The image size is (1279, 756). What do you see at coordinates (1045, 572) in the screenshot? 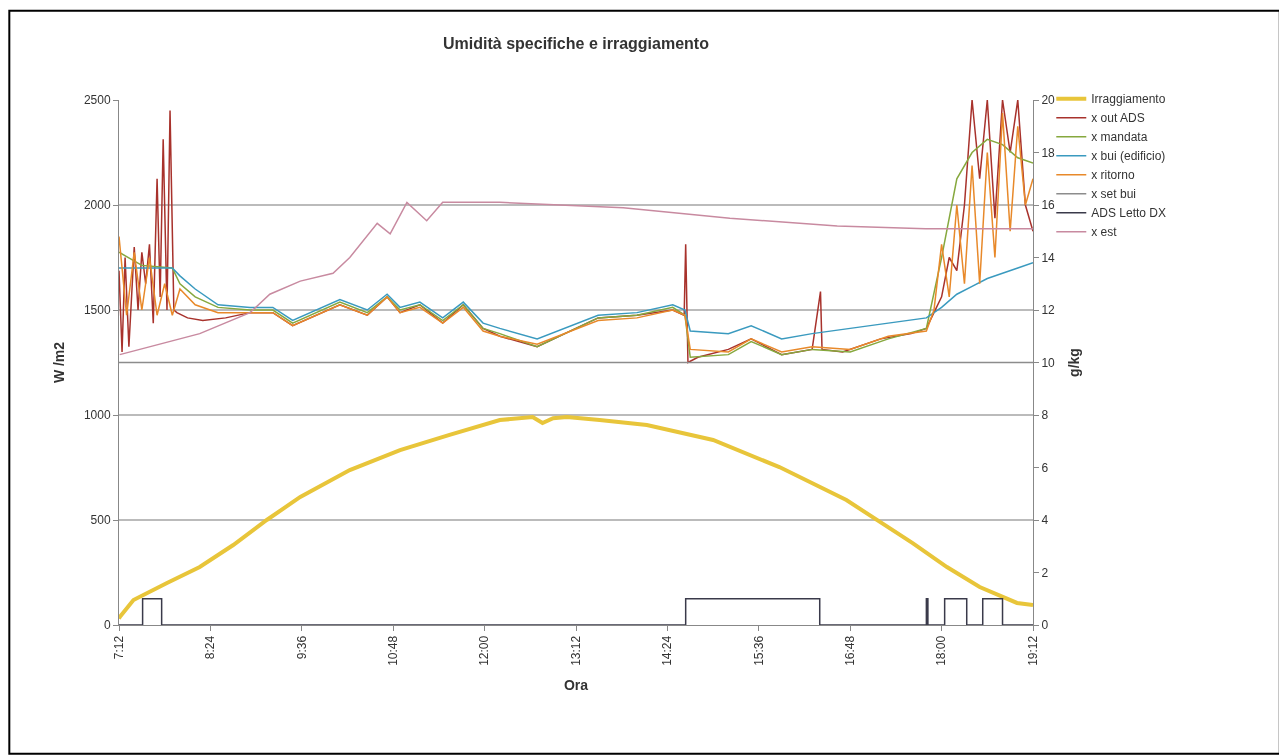
I see `y2-tick-label: 2` at bounding box center [1045, 572].